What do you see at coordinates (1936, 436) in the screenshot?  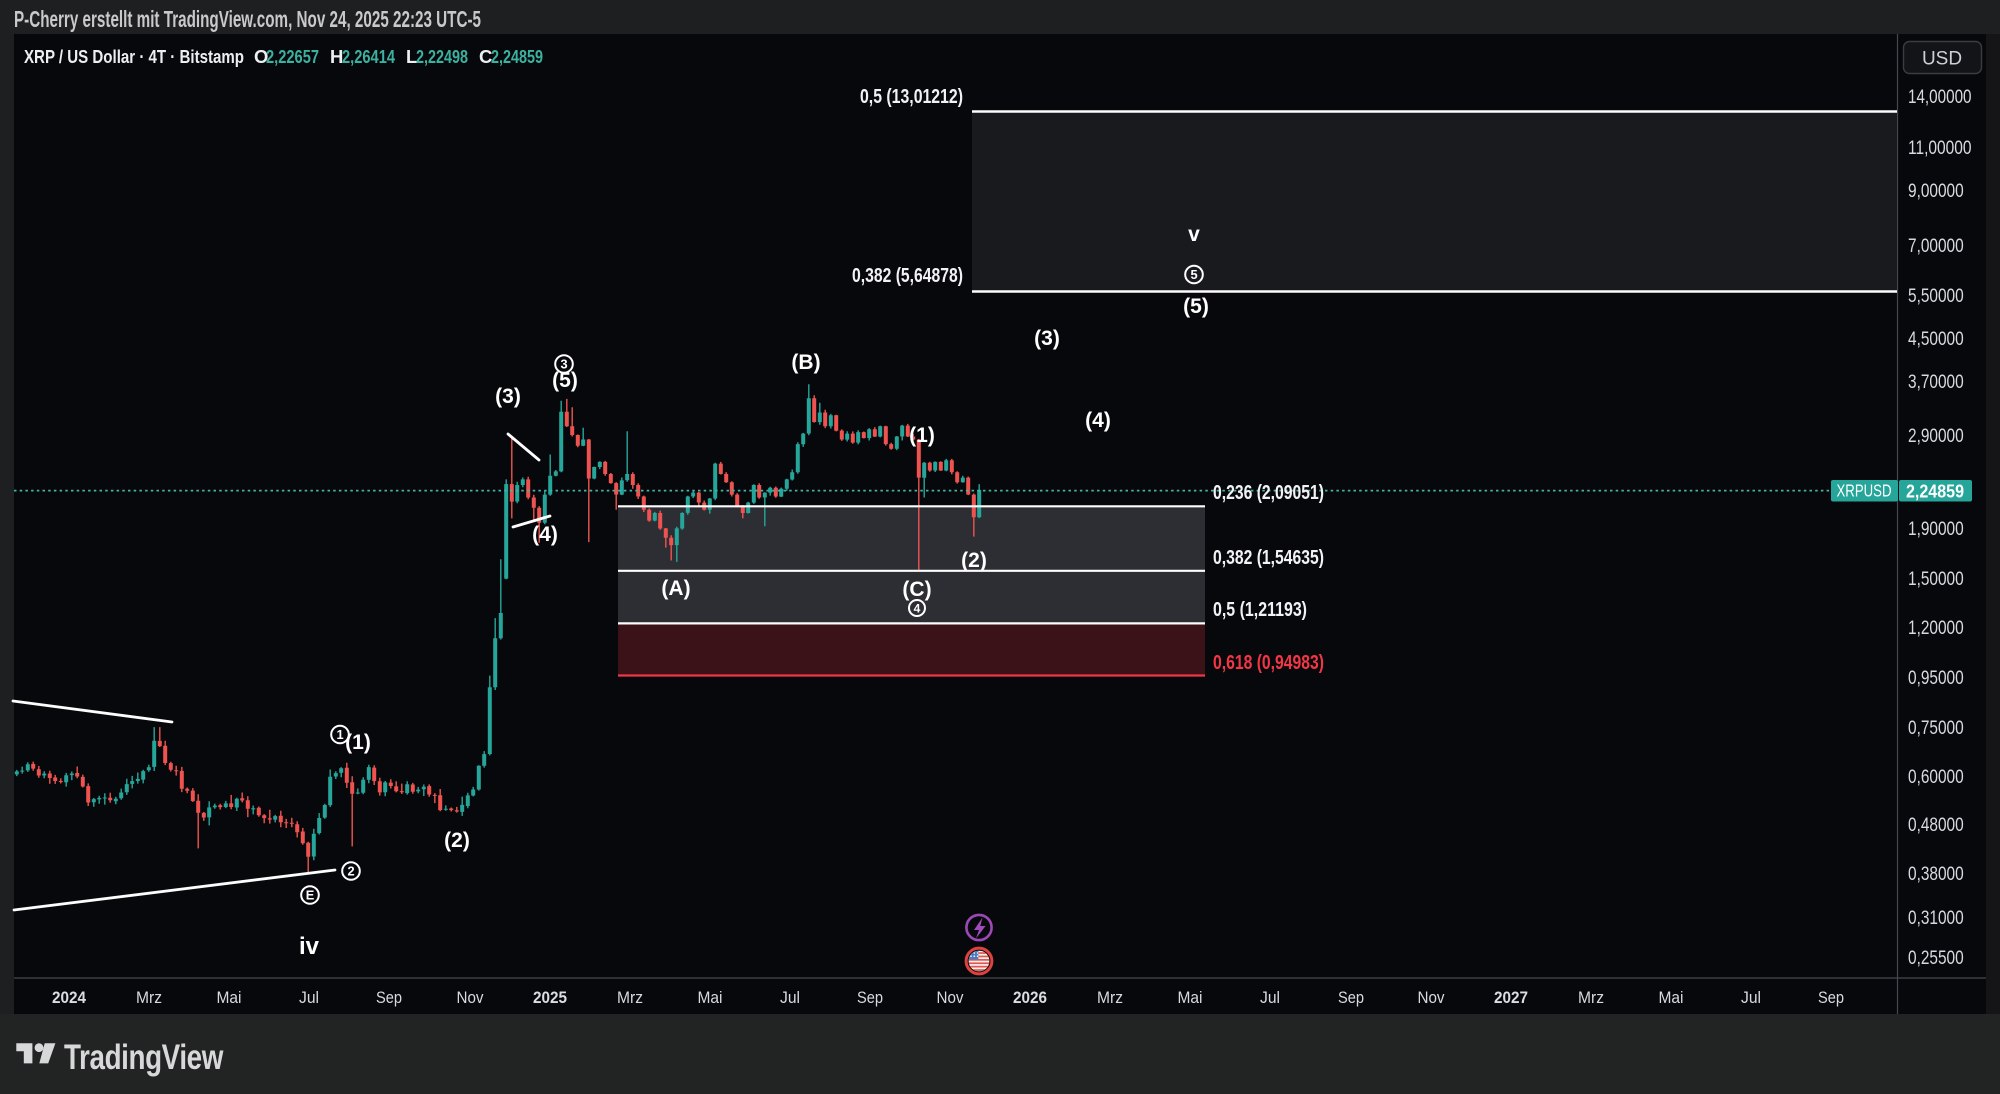 I see `svg-text: 2,90000` at bounding box center [1936, 436].